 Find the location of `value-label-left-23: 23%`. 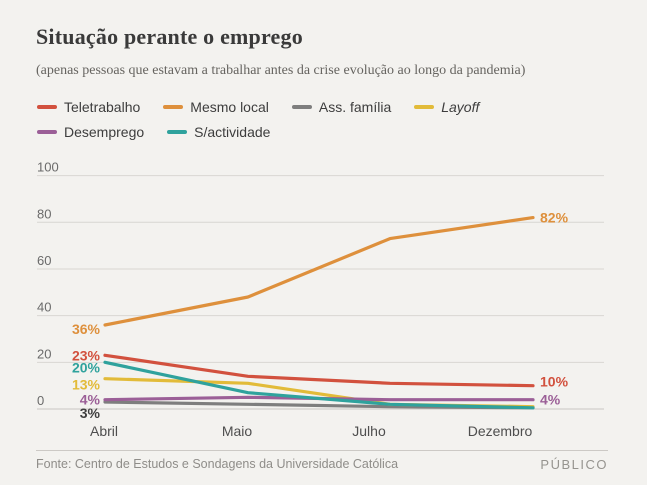

value-label-left-23: 23% is located at coordinates (86, 355).